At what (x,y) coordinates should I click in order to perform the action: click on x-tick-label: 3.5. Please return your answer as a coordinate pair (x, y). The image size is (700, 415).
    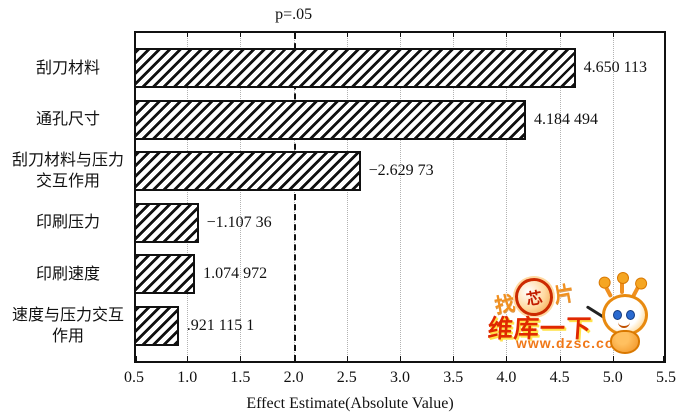
    Looking at the image, I should click on (453, 377).